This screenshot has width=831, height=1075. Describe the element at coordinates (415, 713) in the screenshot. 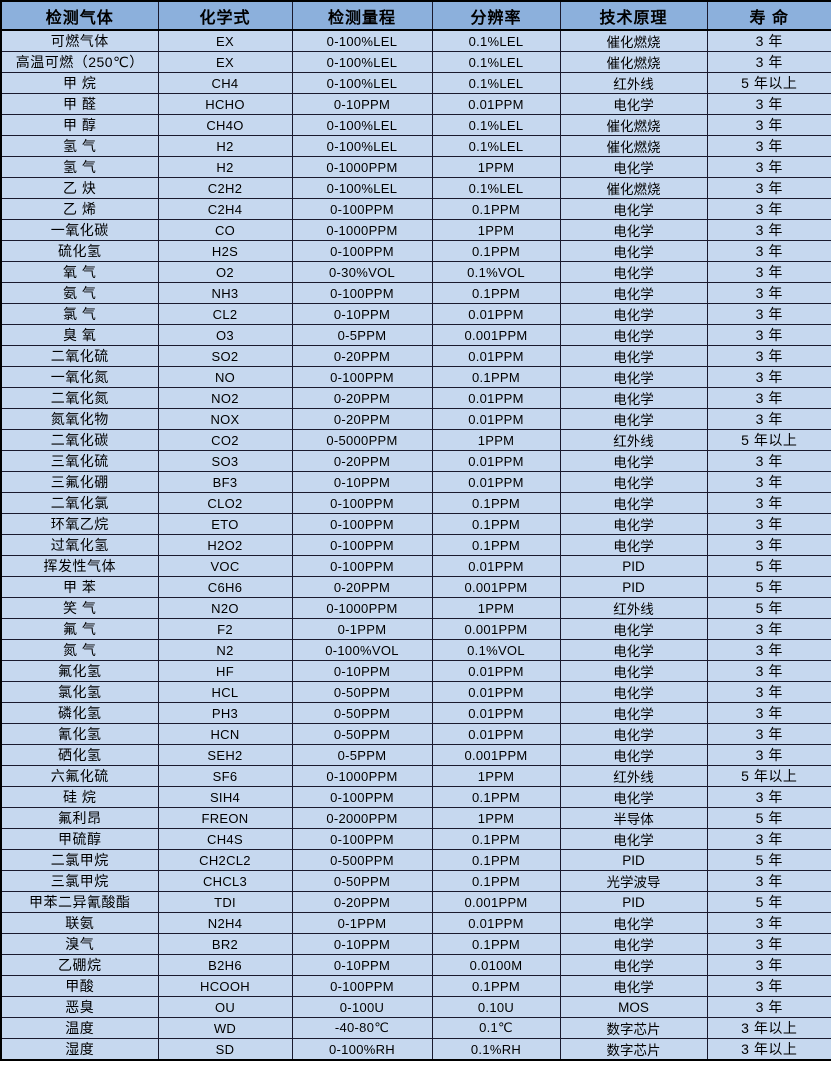

I see `table-row: 磷化氢 PH3 0-50PPM 0.01PPM 电化学 3 年` at that location.